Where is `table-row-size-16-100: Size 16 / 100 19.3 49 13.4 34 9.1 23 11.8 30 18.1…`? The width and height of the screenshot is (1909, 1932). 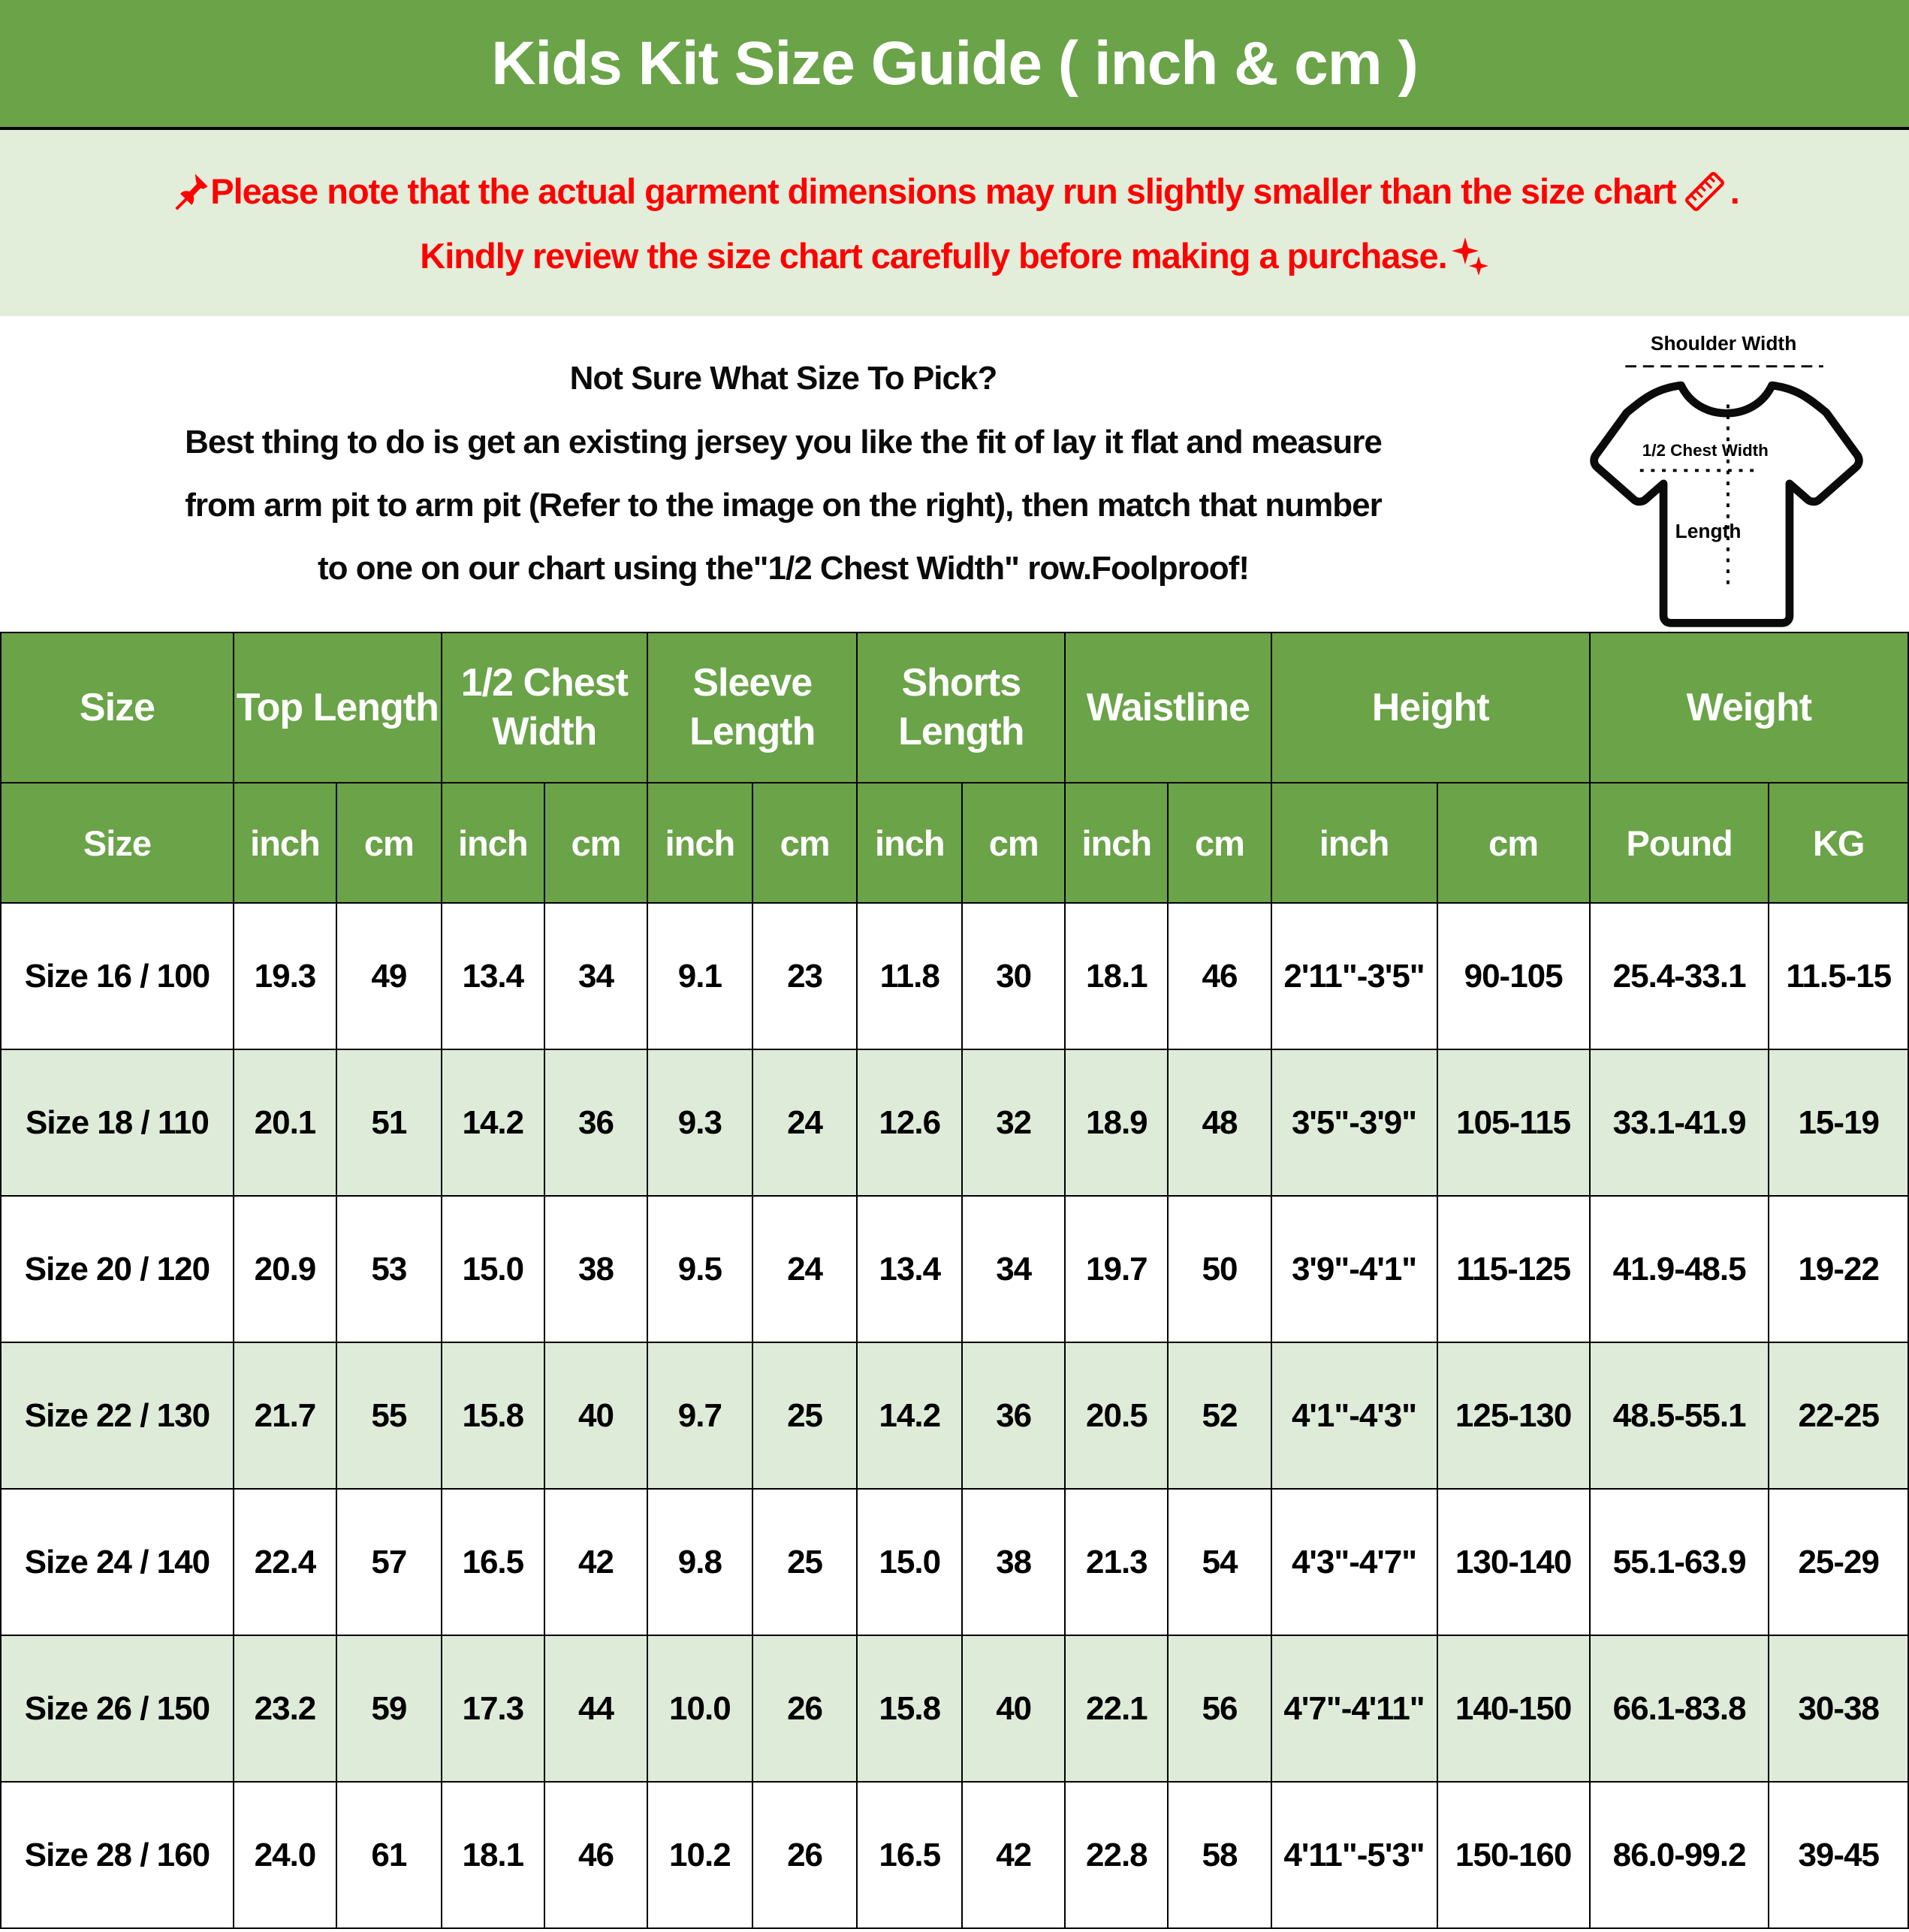
table-row-size-16-100: Size 16 / 100 19.3 49 13.4 34 9.1 23 11.8 30 18.1… is located at coordinates (954, 976).